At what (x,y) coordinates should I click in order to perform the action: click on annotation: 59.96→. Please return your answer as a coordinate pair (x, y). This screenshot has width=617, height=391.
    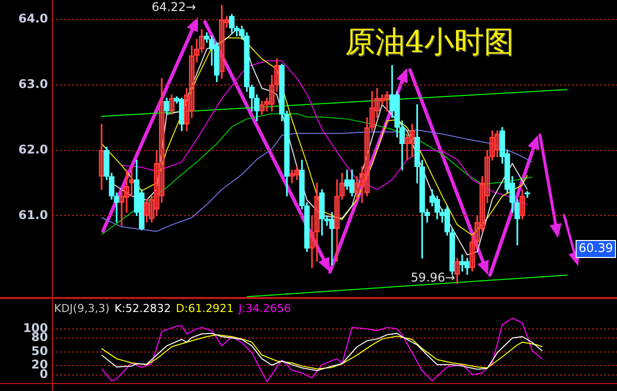
    Looking at the image, I should click on (433, 277).